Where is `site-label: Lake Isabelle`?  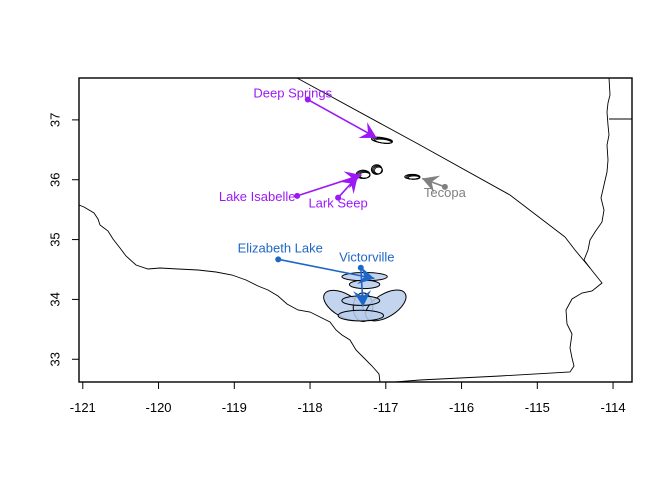 site-label: Lake Isabelle is located at coordinates (257, 196).